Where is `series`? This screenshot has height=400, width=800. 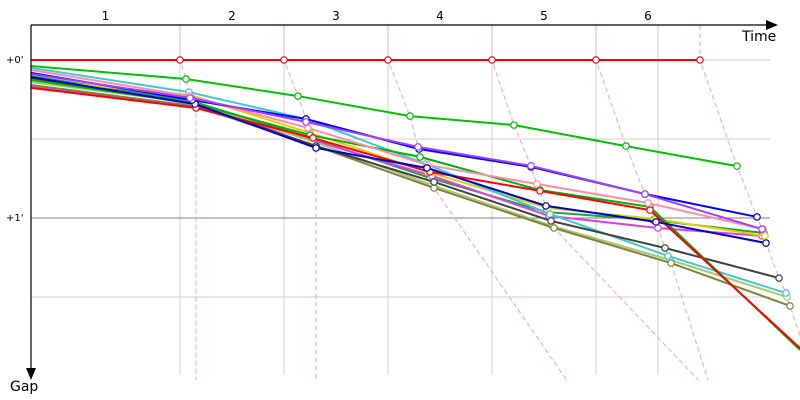
series is located at coordinates (367, 60).